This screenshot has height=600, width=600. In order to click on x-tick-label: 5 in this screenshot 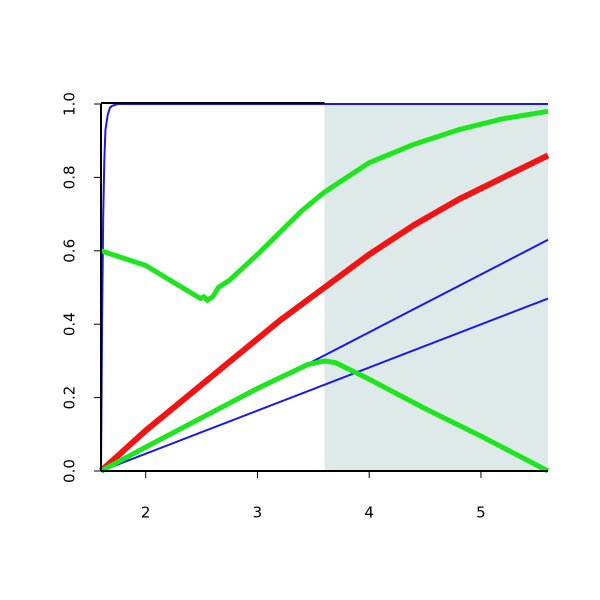, I will do `click(481, 513)`.